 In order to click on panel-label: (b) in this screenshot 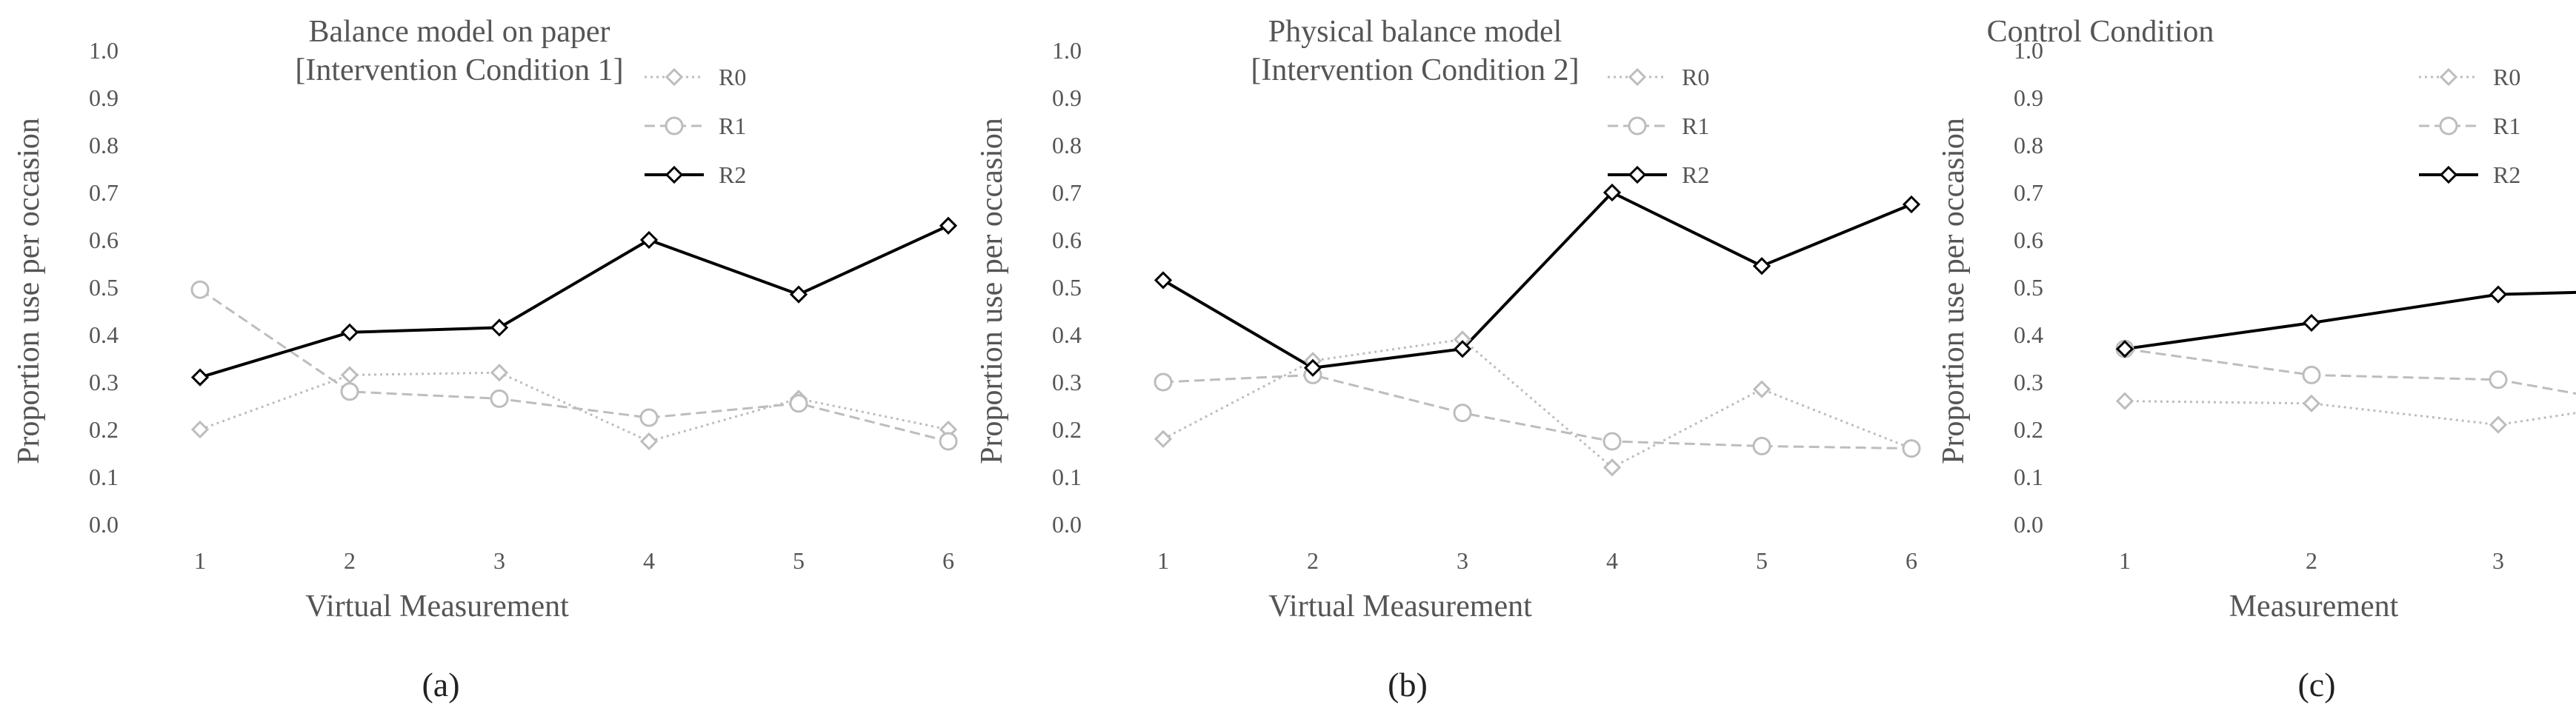, I will do `click(1408, 684)`.